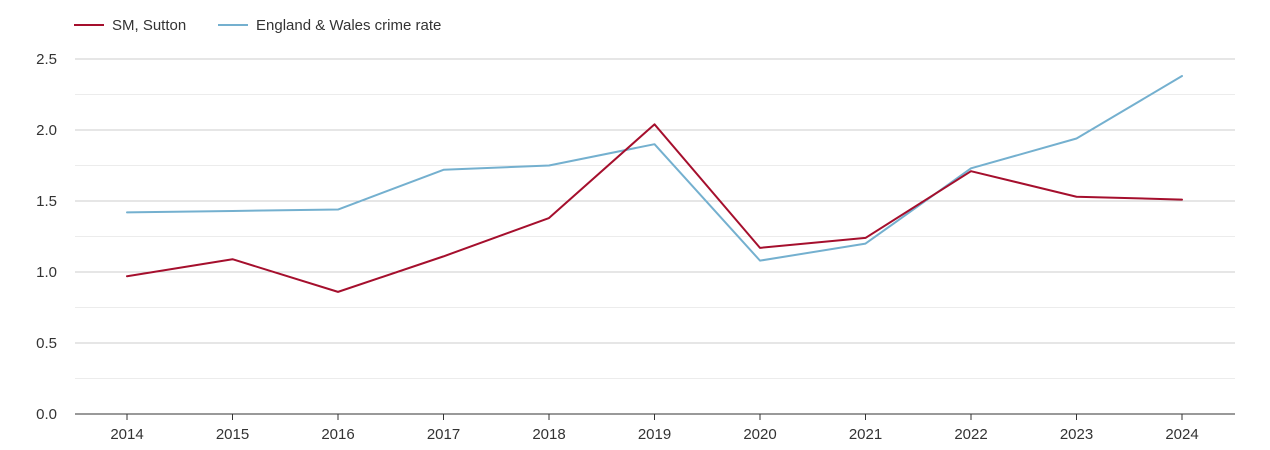 Image resolution: width=1270 pixels, height=450 pixels. Describe the element at coordinates (46, 272) in the screenshot. I see `y-tick-label: 1.0` at that location.